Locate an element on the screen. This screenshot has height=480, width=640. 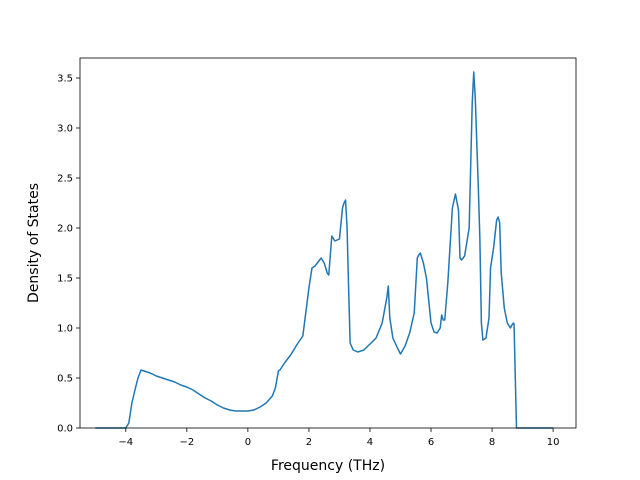
y-axis-ticks: 0.0 0.5 1.0 1.5 2.0 2.5 3.0 3.5 is located at coordinates (68, 254).